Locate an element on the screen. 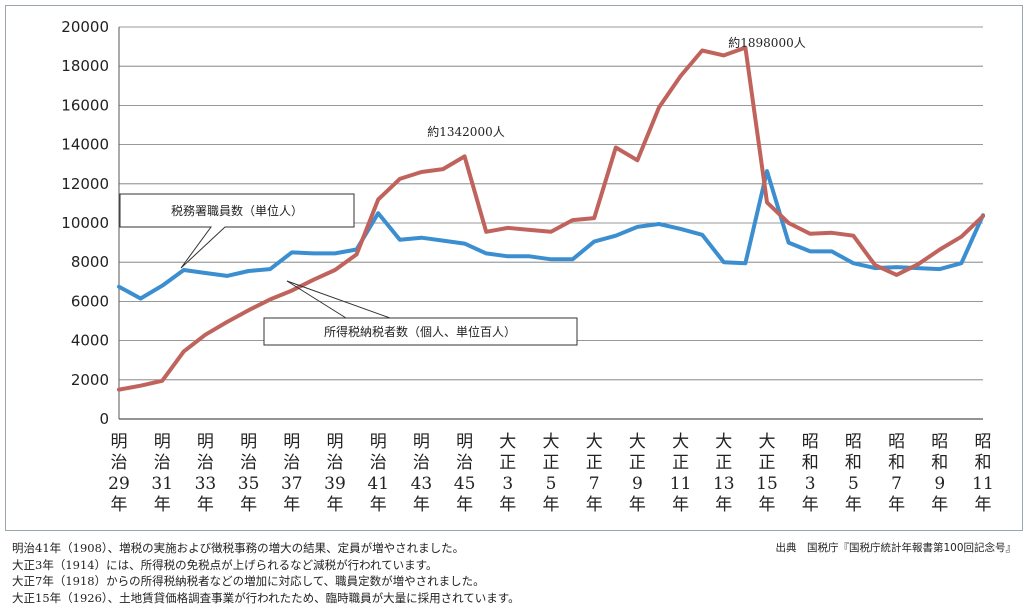  x-tick-label: 大正 15 年 is located at coordinates (767, 473).